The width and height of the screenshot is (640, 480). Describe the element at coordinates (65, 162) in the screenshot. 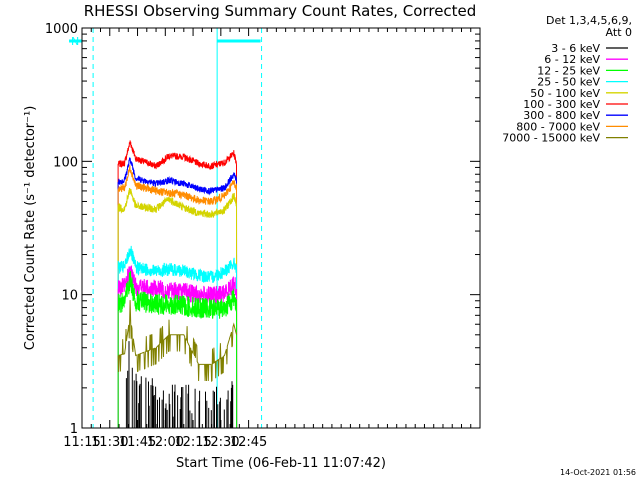

I see `y-tick-label: 100` at that location.